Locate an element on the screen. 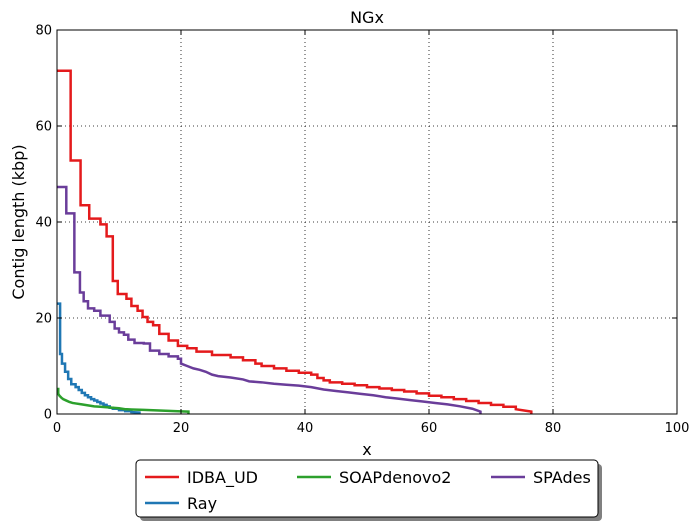  x-axis-label: x is located at coordinates (366, 449).